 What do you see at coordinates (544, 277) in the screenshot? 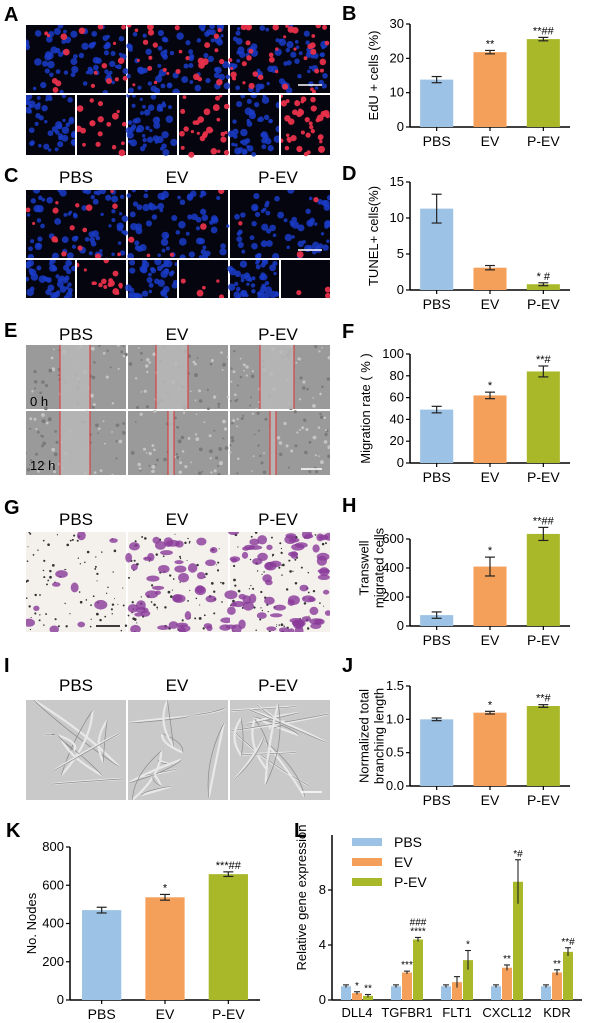
I see `significance-label: * #` at bounding box center [544, 277].